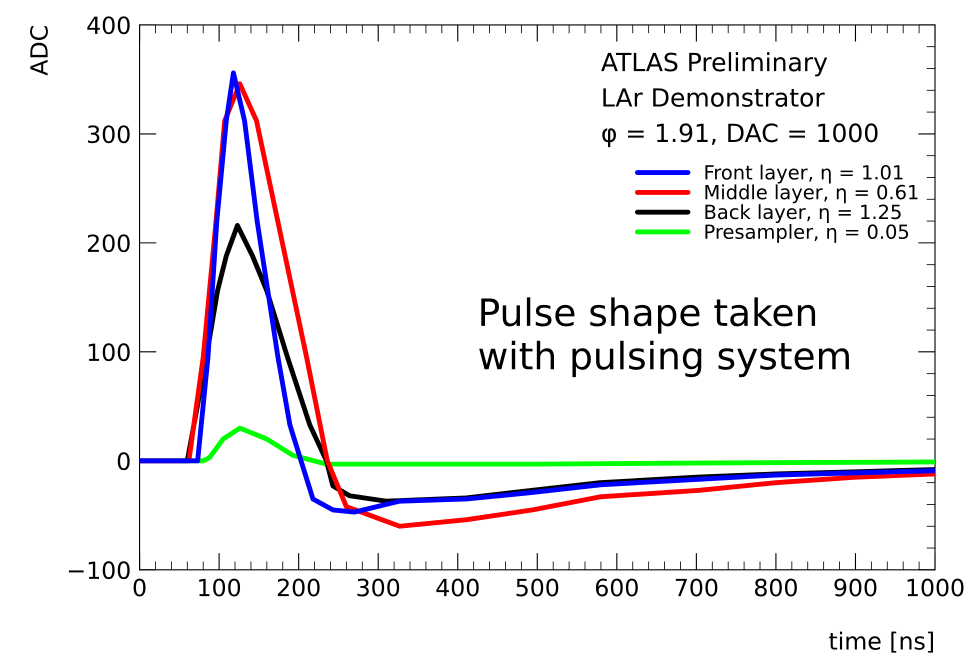 This screenshot has width=976, height=655. What do you see at coordinates (140, 587) in the screenshot?
I see `x-tick-label: 0` at bounding box center [140, 587].